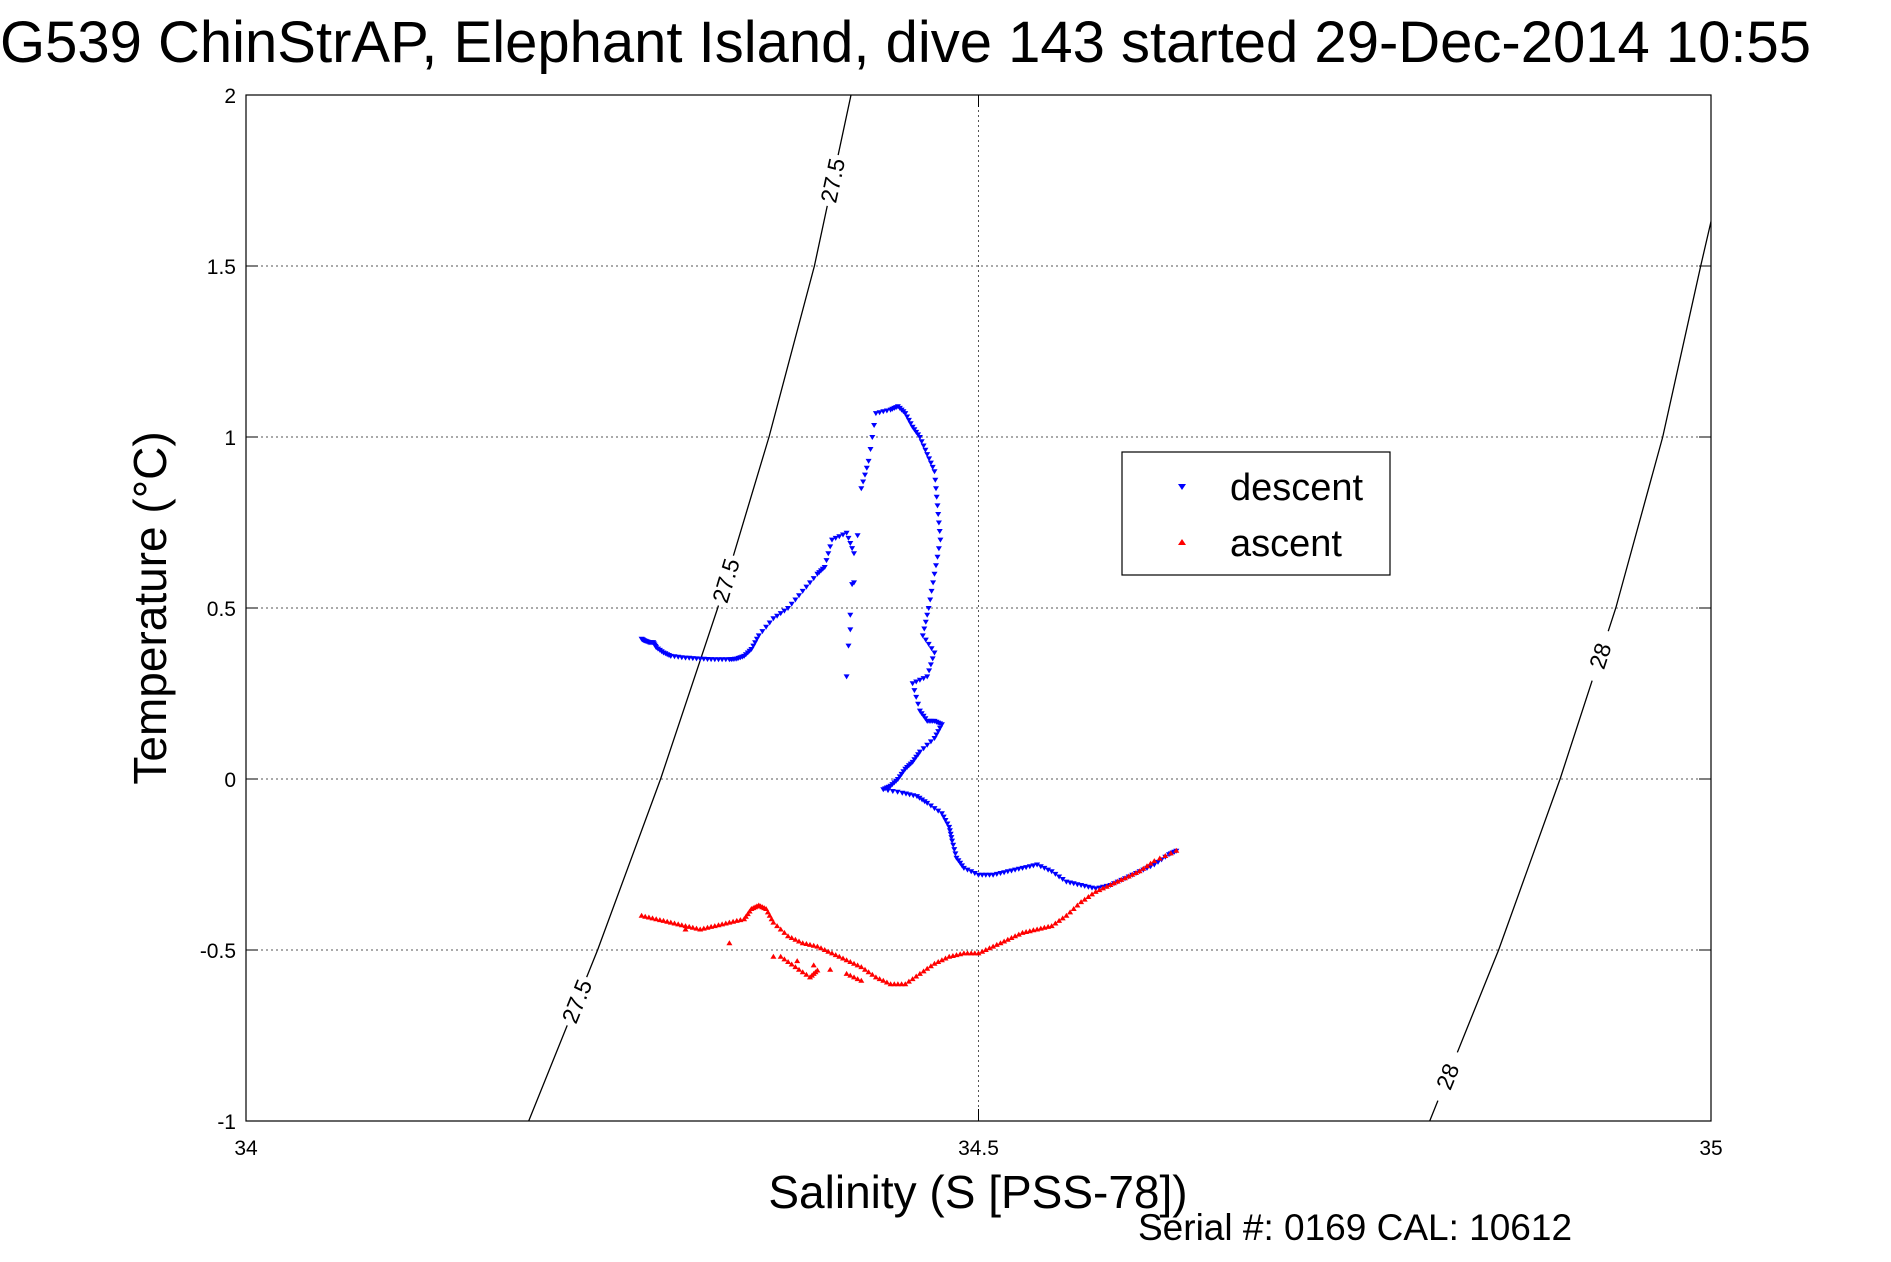  Describe the element at coordinates (1256, 513) in the screenshot. I see `legend: descent ascent` at that location.